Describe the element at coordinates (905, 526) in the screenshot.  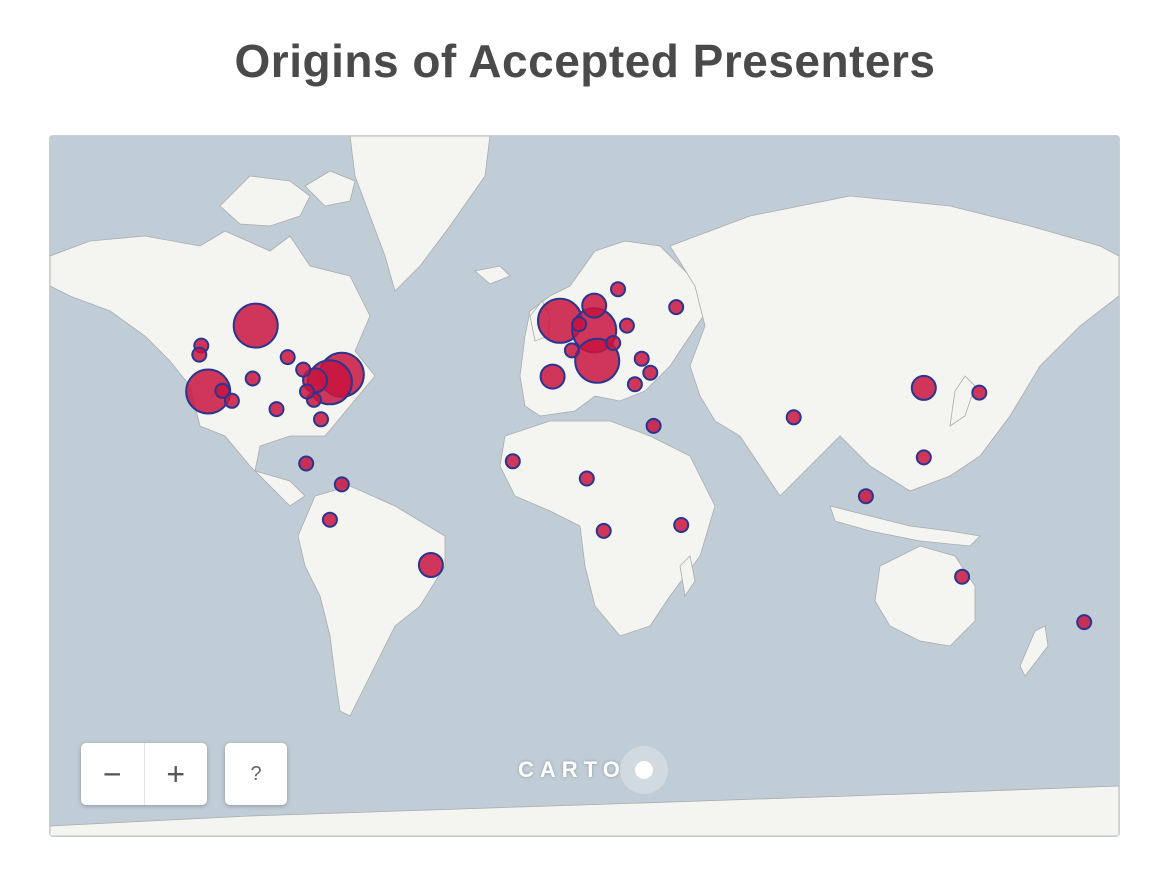
I see `land-indonesia` at that location.